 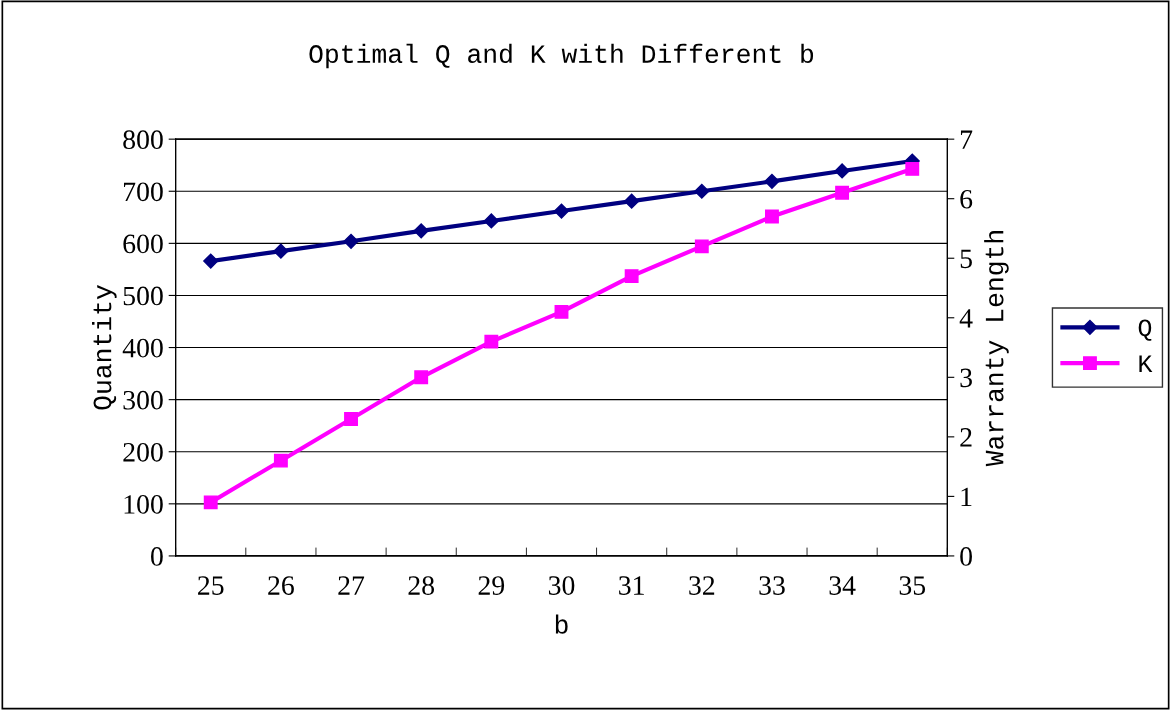 What do you see at coordinates (561, 56) in the screenshot?
I see `chart-title: Optimal Q and K with Different b` at bounding box center [561, 56].